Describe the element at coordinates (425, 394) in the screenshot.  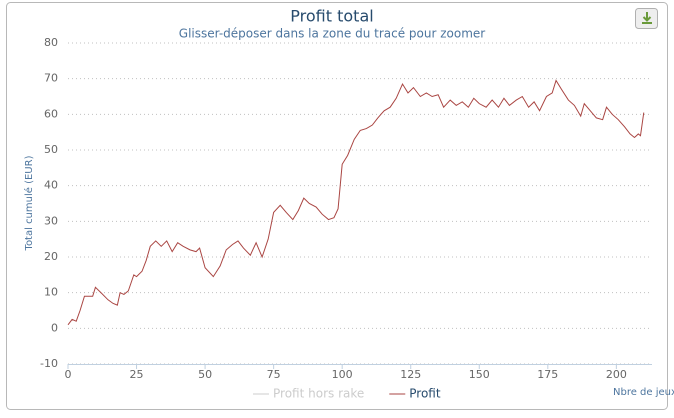
I see `legend-item: Profit` at that location.